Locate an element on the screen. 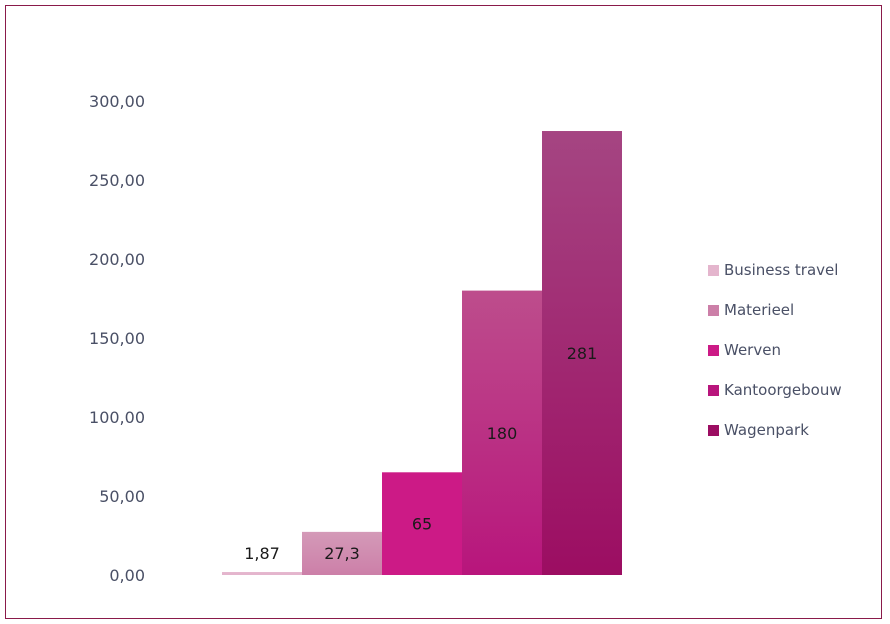  bar-wagenpark is located at coordinates (582, 353).